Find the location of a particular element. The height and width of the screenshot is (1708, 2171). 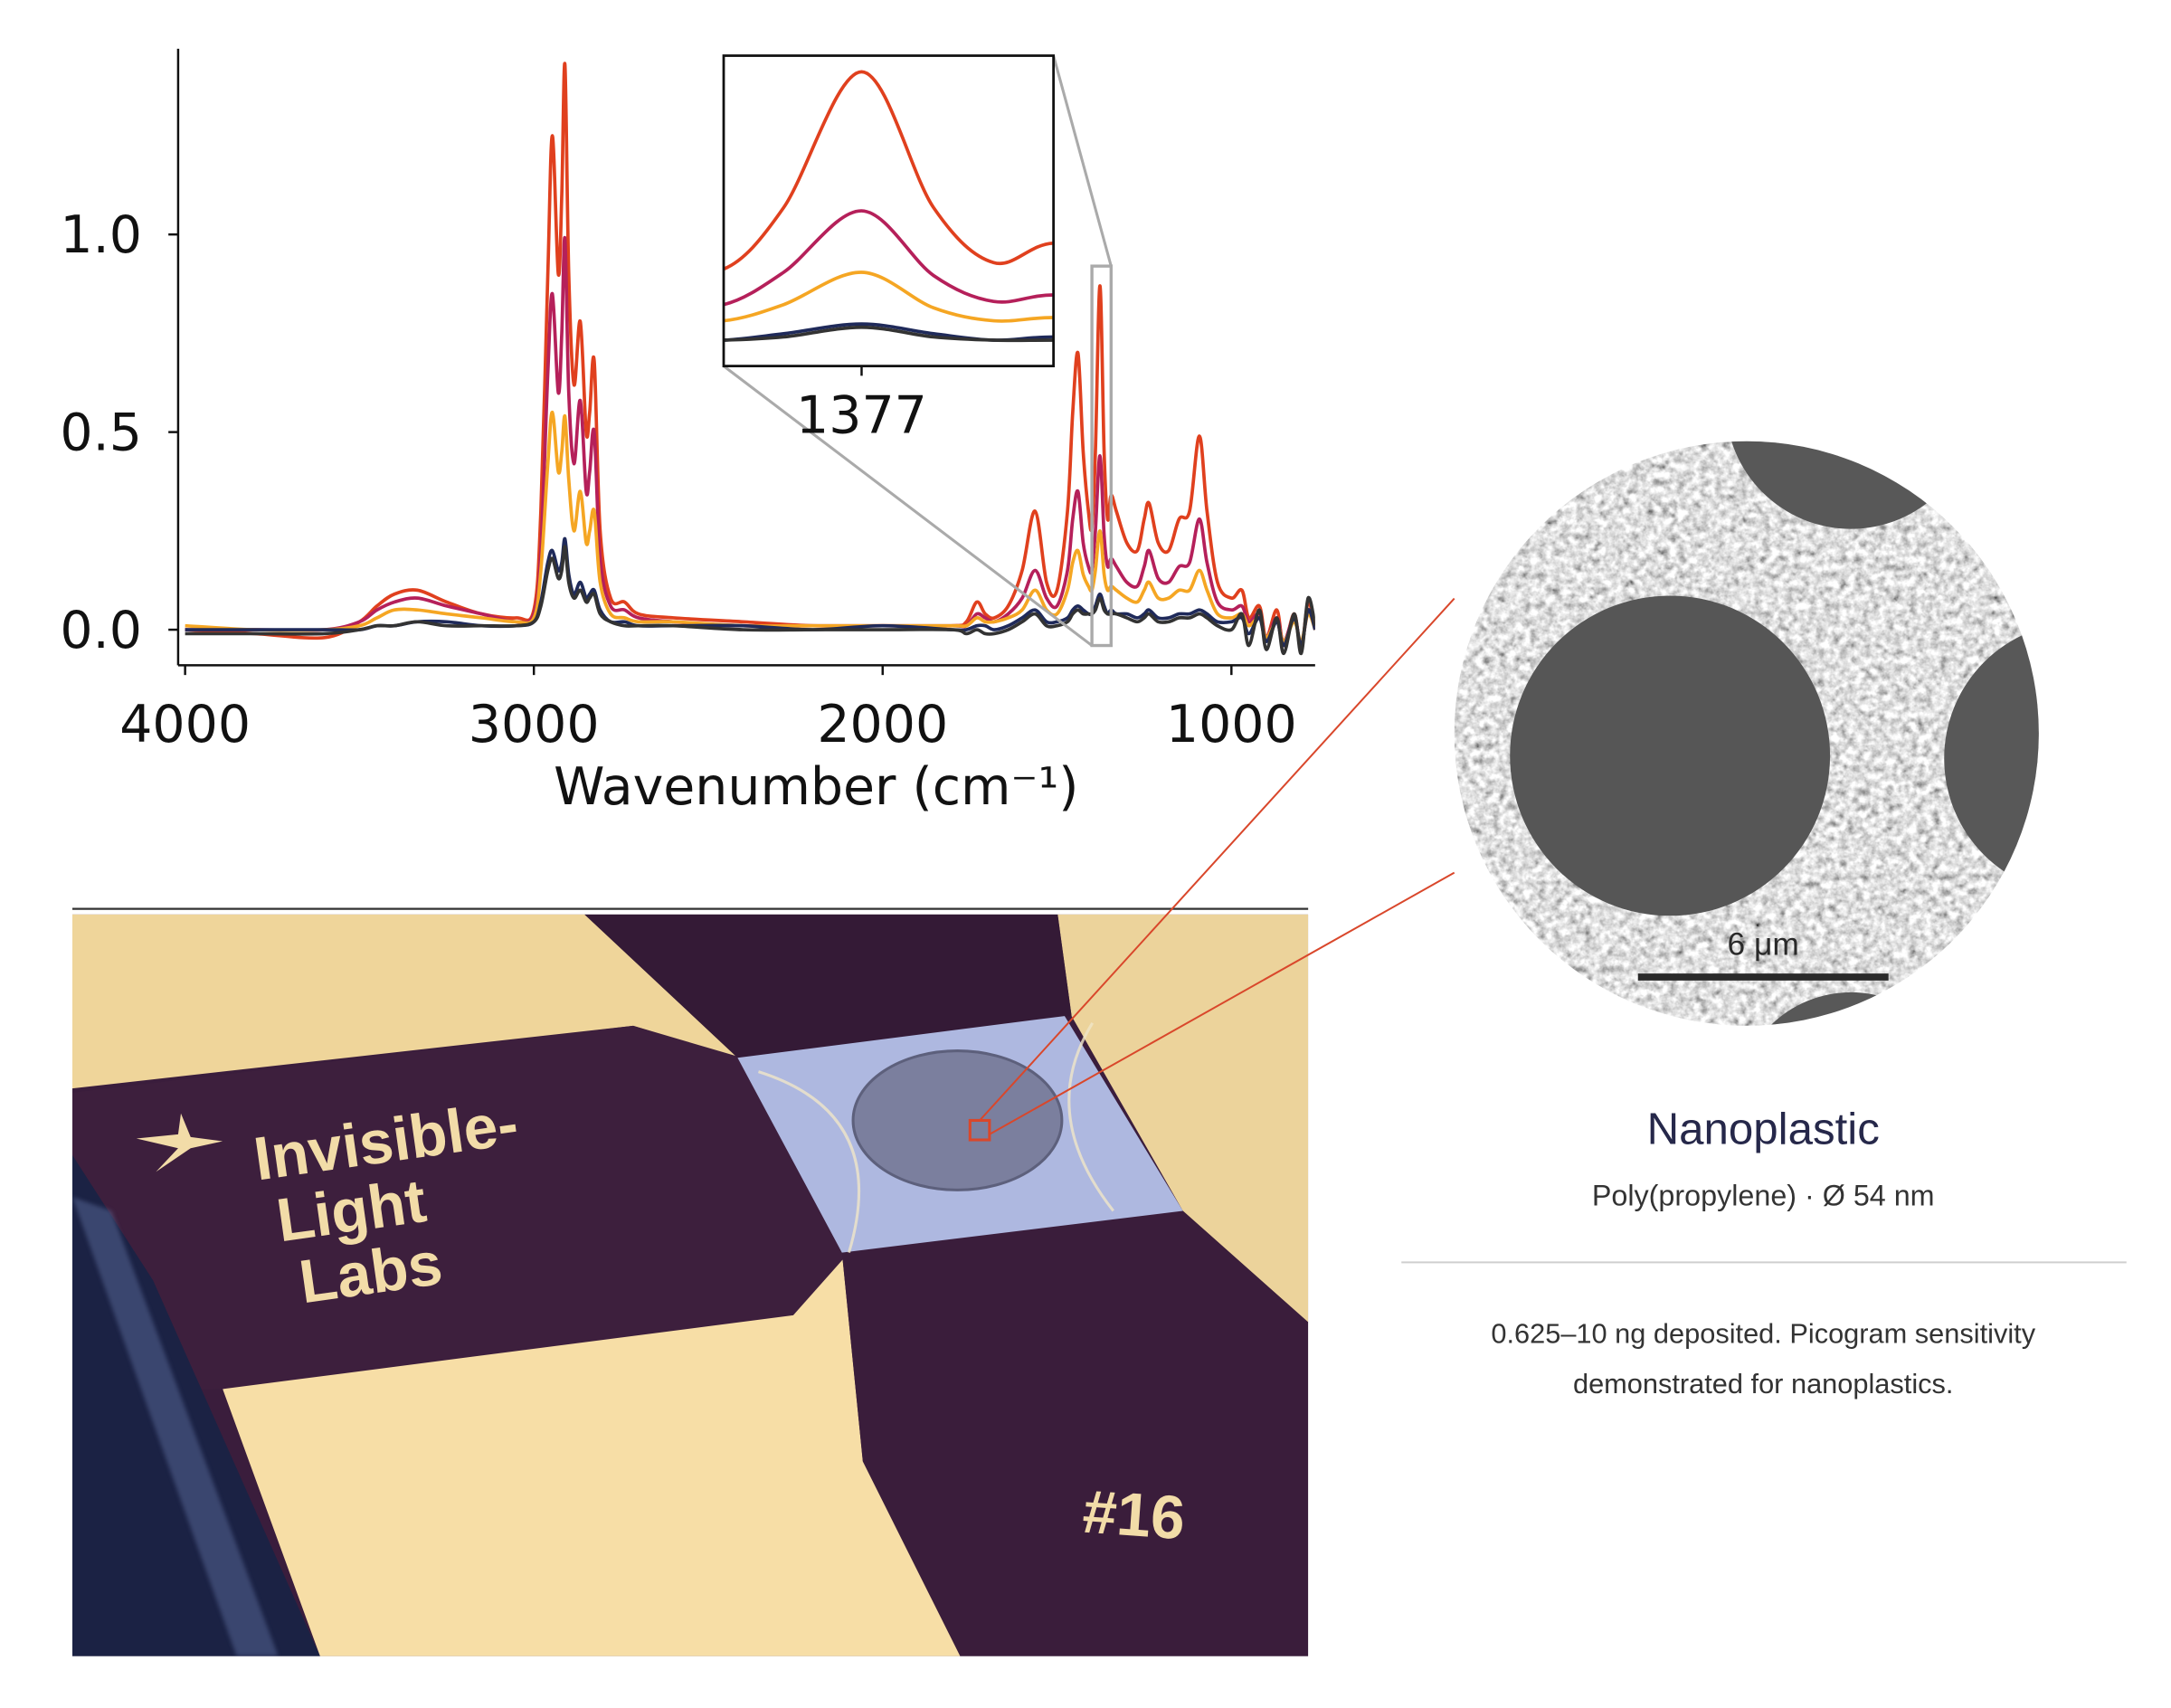

y-tick-label: 0.0 is located at coordinates (101, 630).